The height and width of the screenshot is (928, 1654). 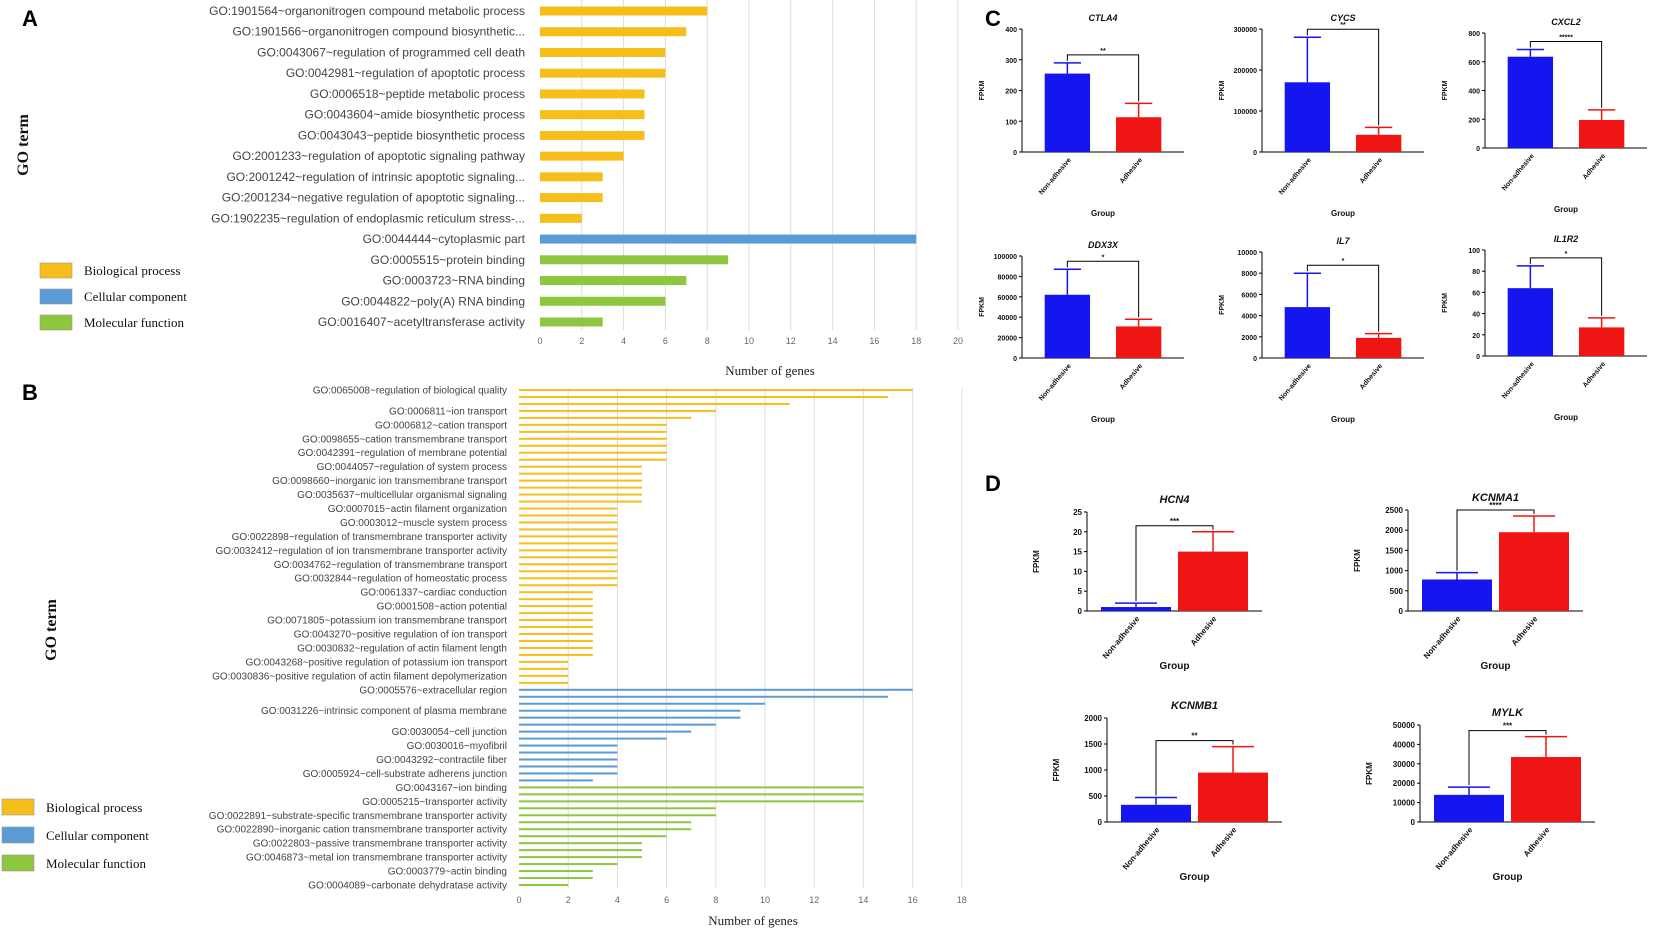 What do you see at coordinates (434, 593) in the screenshot?
I see `bar-label: GO:0061337~cardiac conduction` at bounding box center [434, 593].